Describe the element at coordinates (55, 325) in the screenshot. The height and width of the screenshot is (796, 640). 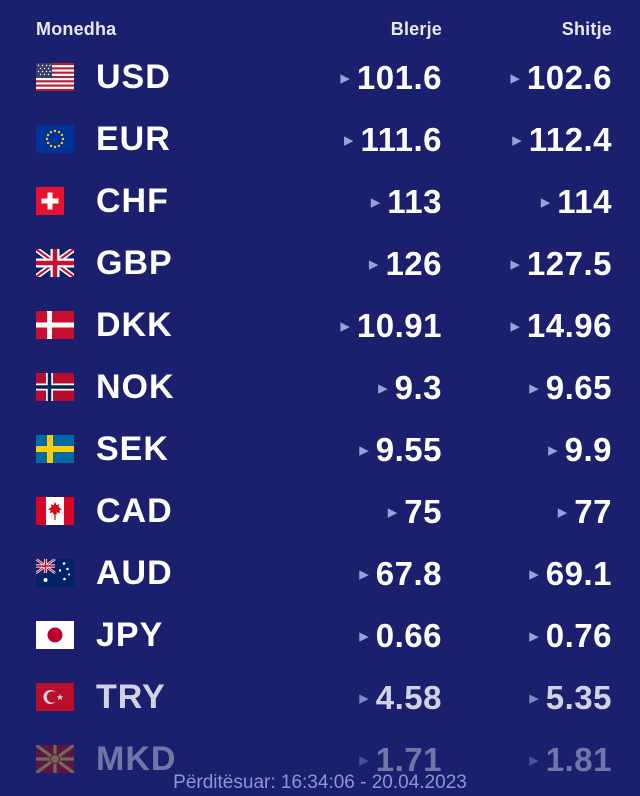
I see `dkk-flag-icon` at that location.